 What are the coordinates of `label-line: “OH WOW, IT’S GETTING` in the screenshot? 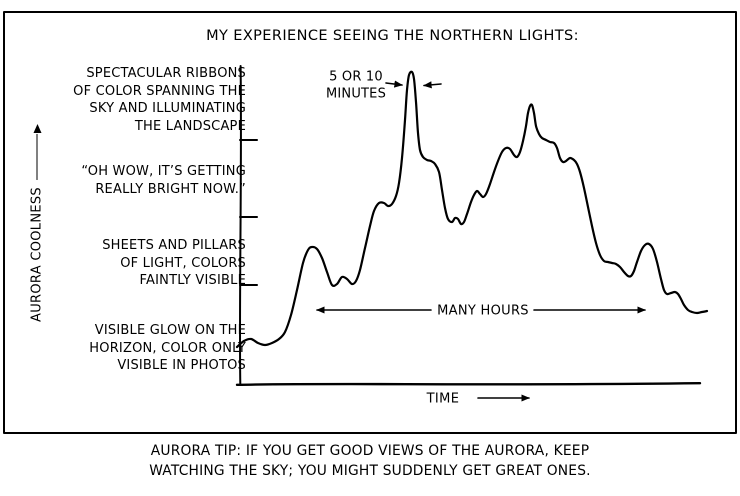 It's located at (163, 171).